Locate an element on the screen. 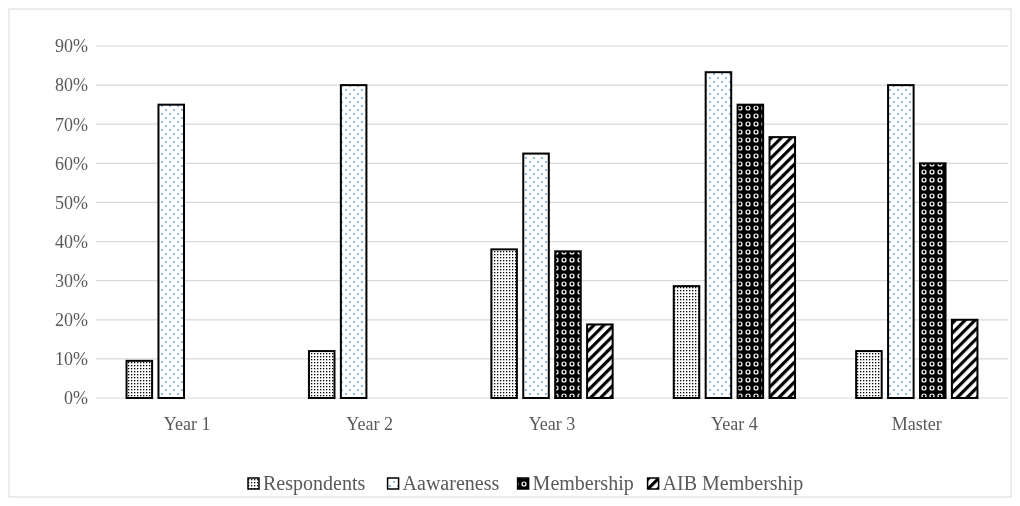  x-tick-label: Year 3 is located at coordinates (552, 424).